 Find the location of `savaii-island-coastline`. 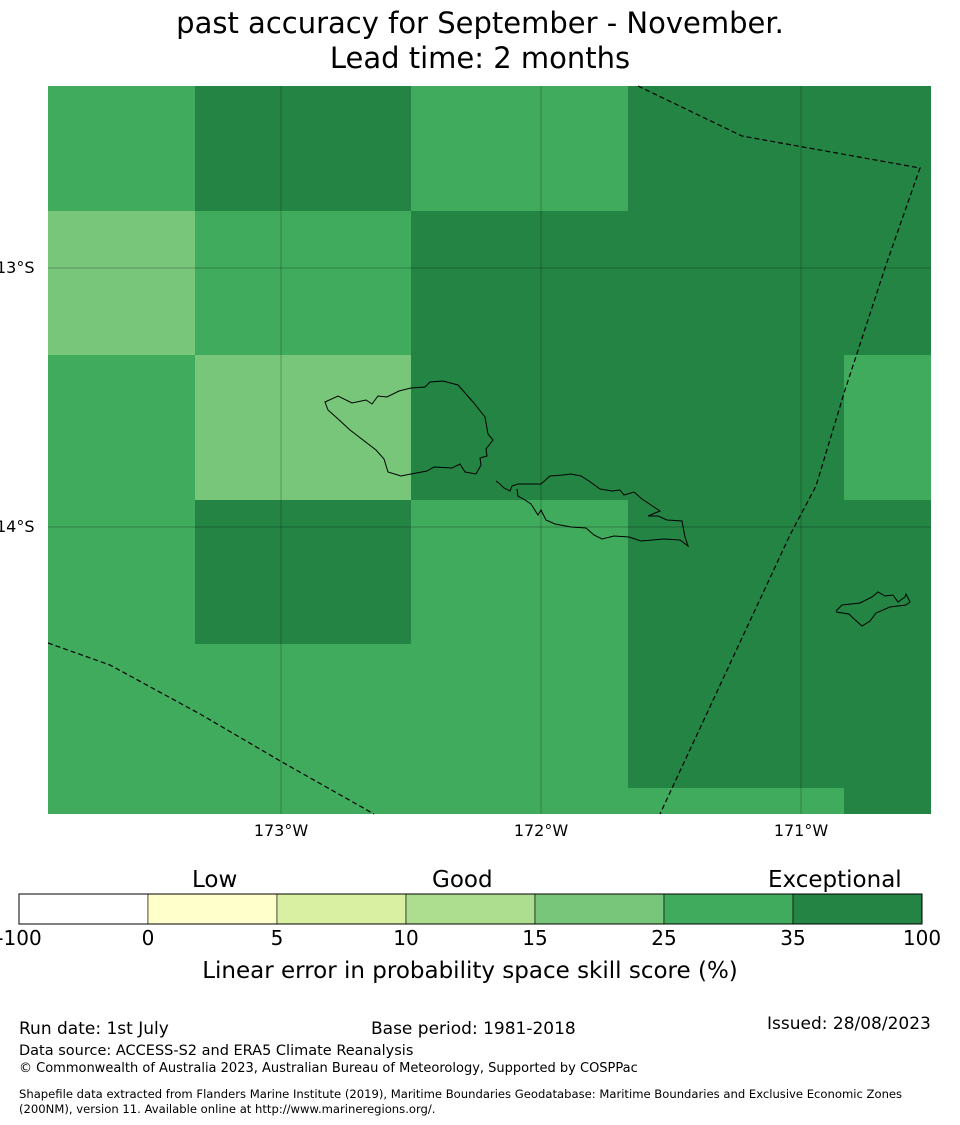

savaii-island-coastline is located at coordinates (409, 428).